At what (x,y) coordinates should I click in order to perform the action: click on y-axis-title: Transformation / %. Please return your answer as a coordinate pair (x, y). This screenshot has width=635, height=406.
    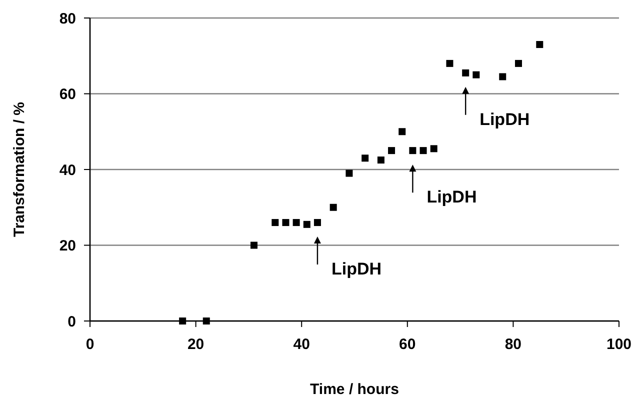
    Looking at the image, I should click on (19, 170).